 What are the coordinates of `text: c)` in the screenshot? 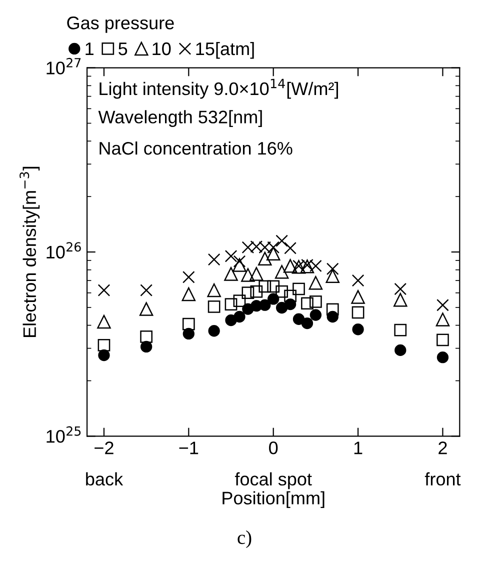 It's located at (245, 539).